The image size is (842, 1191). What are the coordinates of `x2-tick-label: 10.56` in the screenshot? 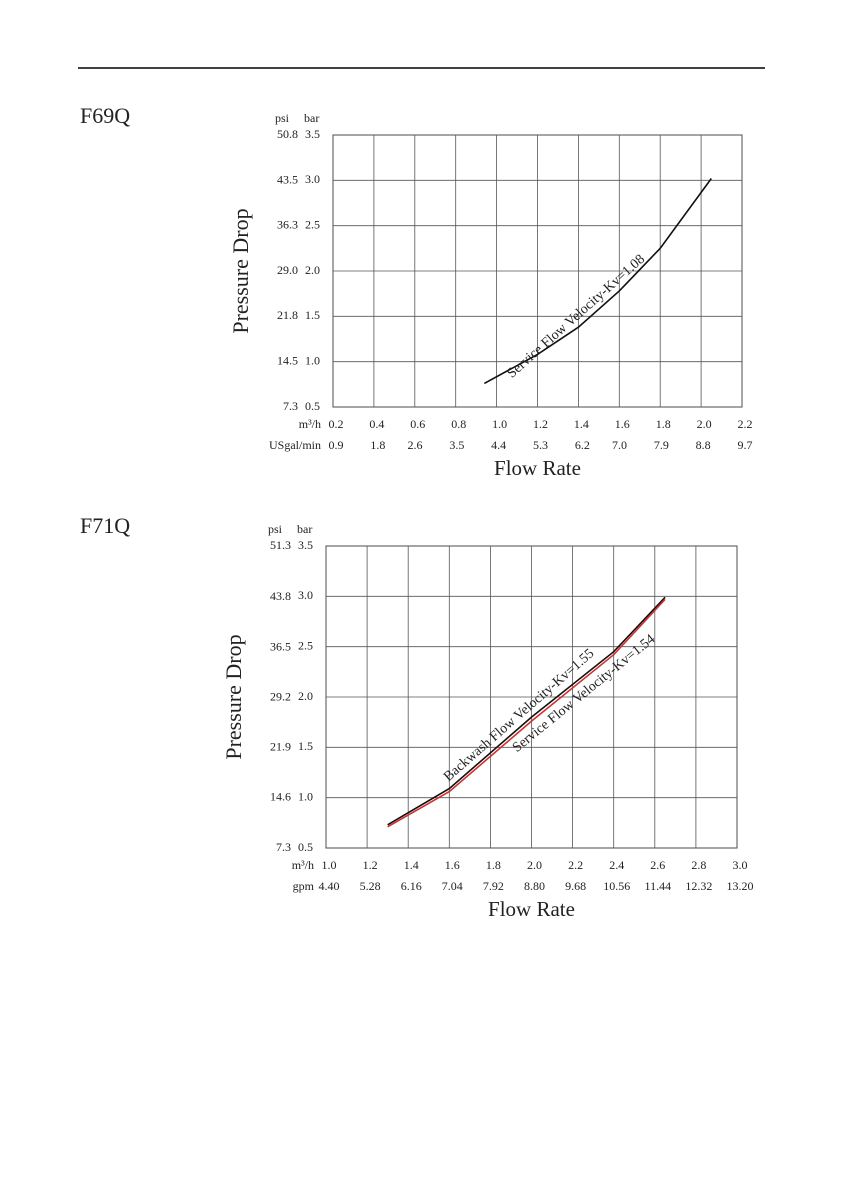 It's located at (616, 886).